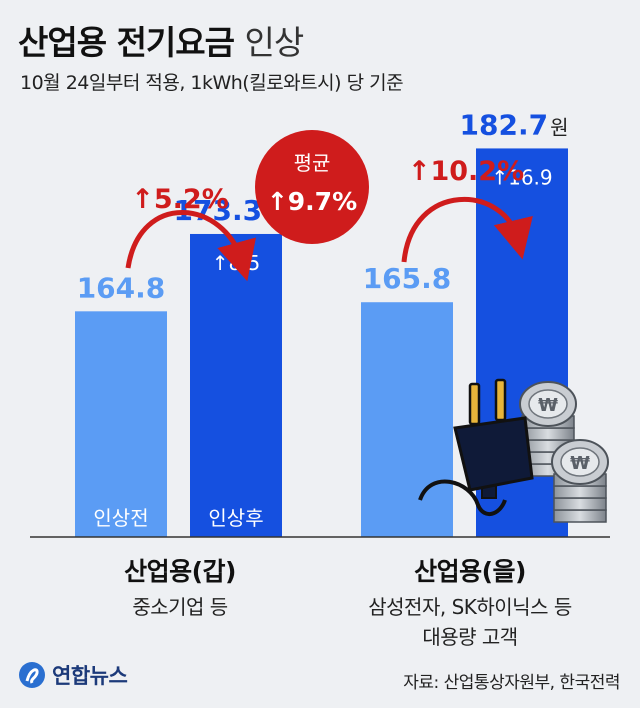 The height and width of the screenshot is (708, 640). I want to click on yonhap-logo-icon, so click(32, 675).